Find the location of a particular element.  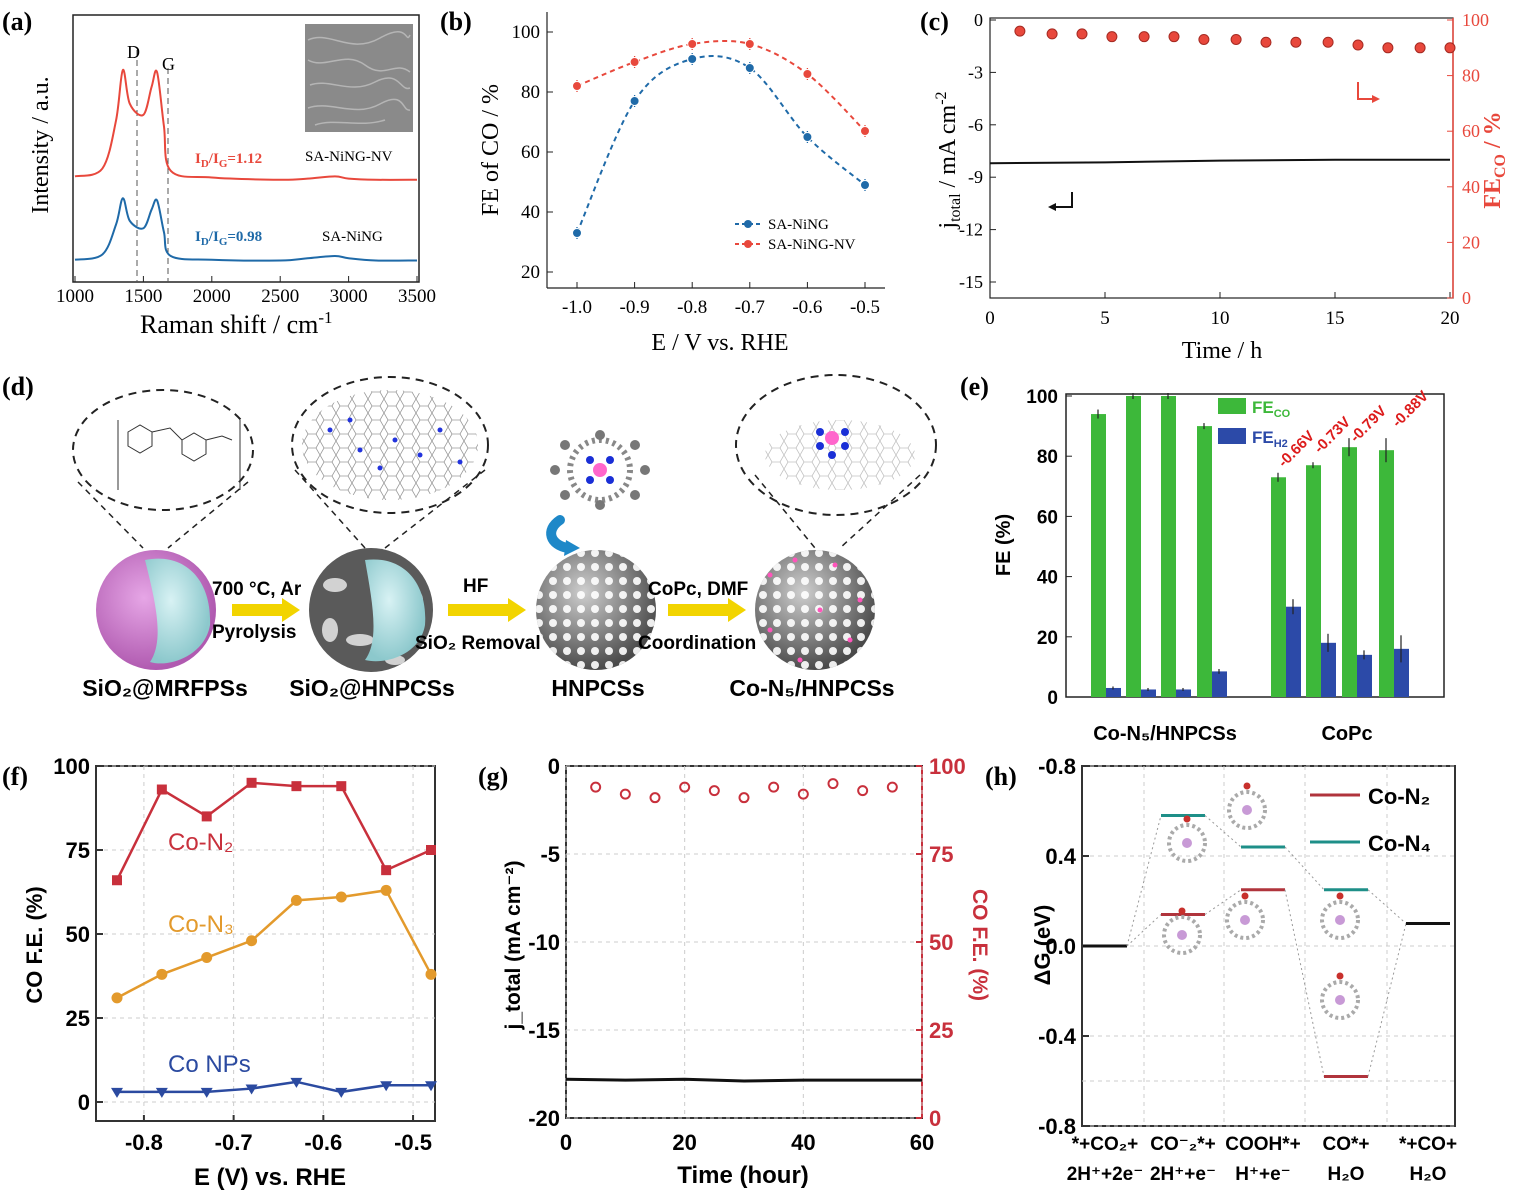

panel-h-plot is located at coordinates (1266, 930).